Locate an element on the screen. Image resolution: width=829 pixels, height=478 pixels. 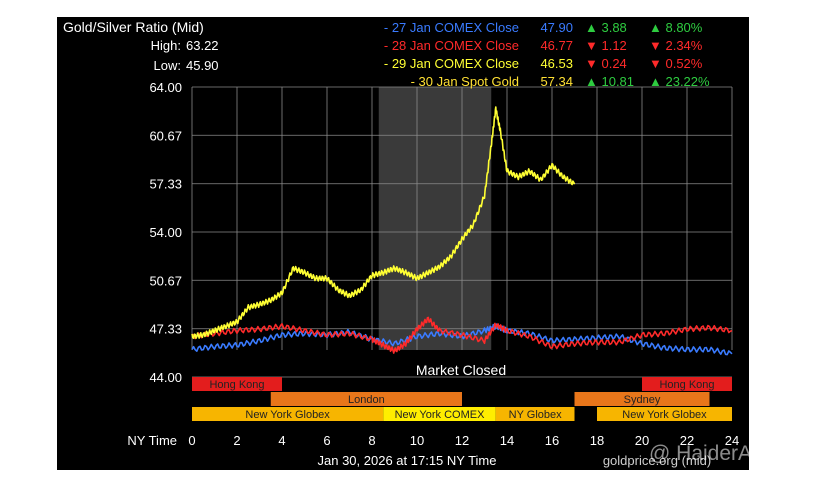
market-closed-label: Market Closed is located at coordinates (461, 370).